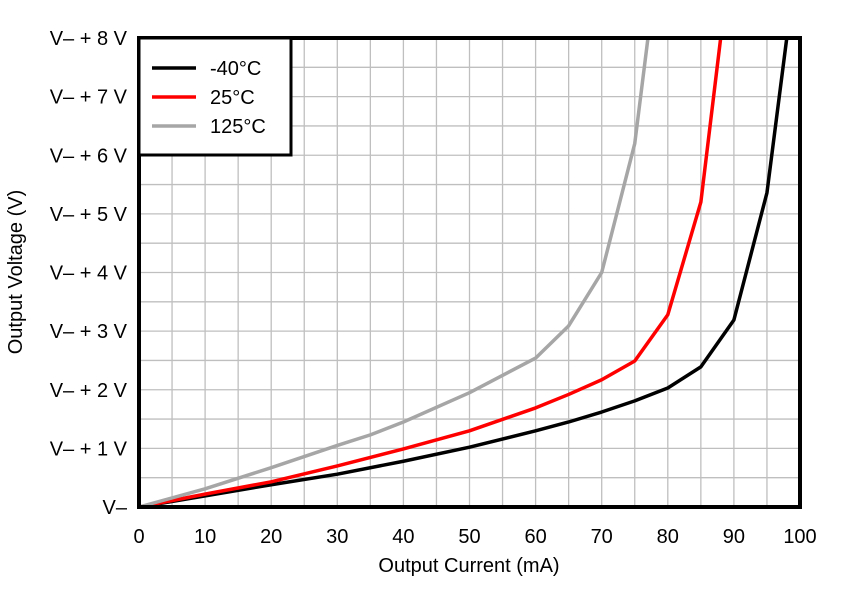  I want to click on y-tick-label: V– + 4 V, so click(89, 274).